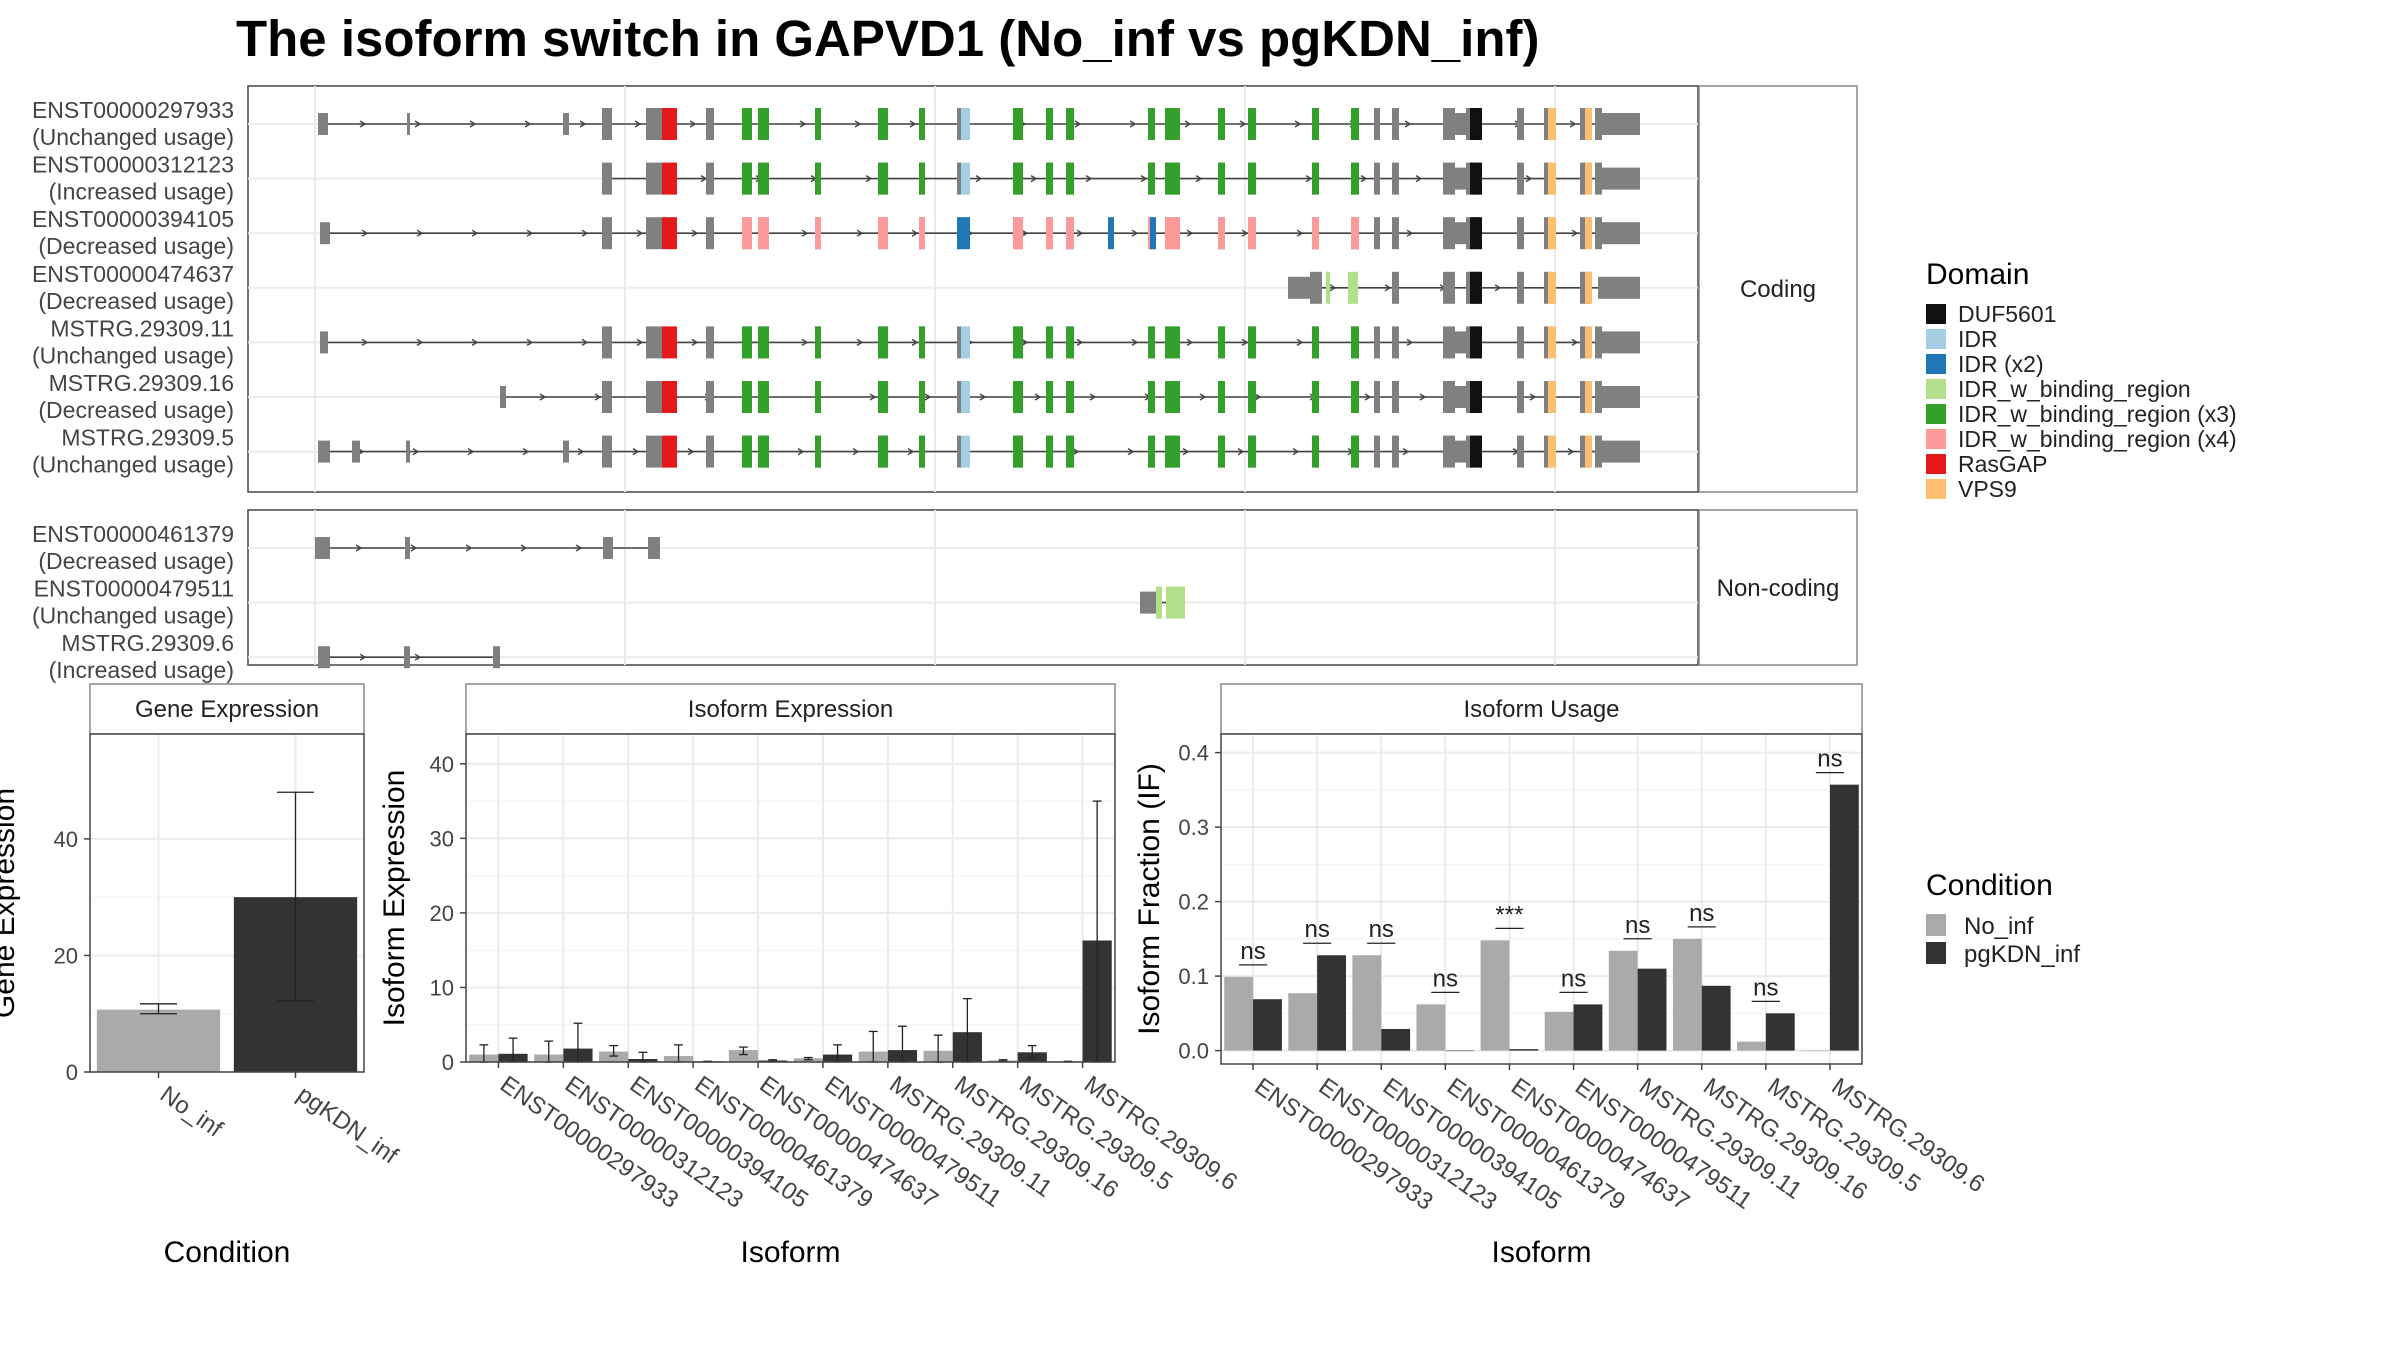  What do you see at coordinates (1193, 1051) in the screenshot?
I see `y-tick-label: 0.0` at bounding box center [1193, 1051].